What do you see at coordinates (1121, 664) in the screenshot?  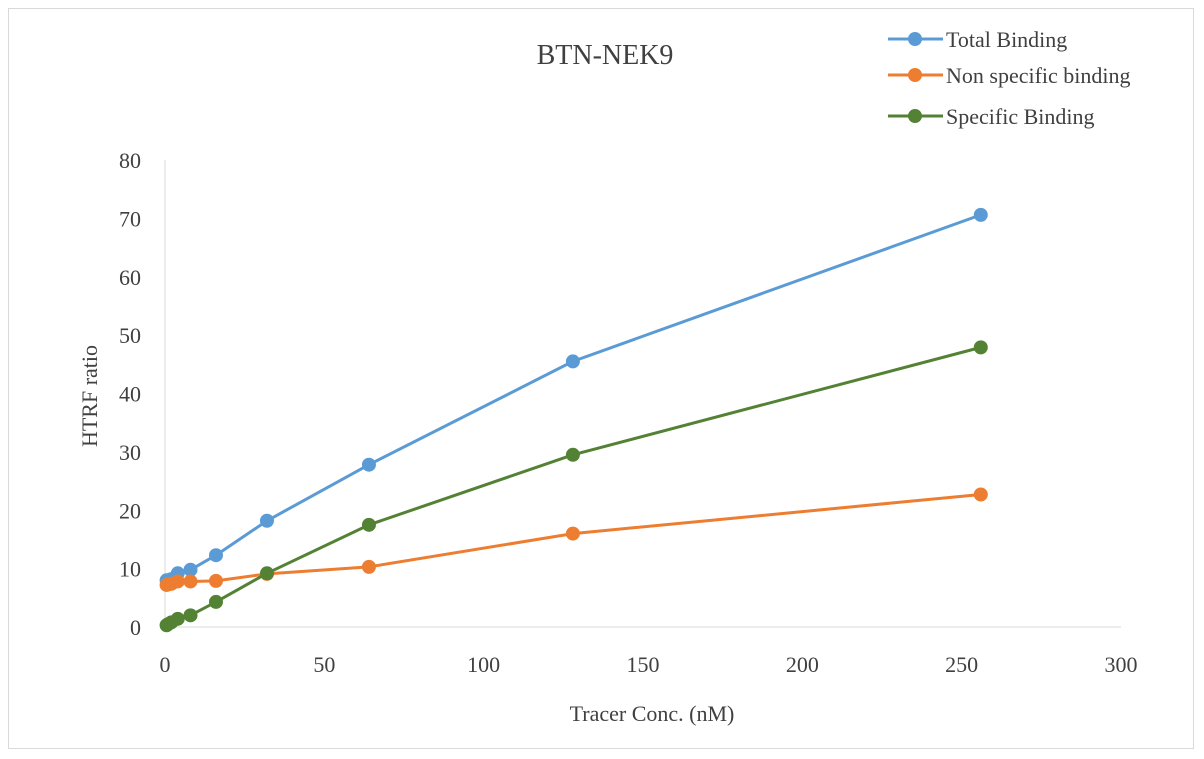 I see `x-tick-label: 300` at bounding box center [1121, 664].